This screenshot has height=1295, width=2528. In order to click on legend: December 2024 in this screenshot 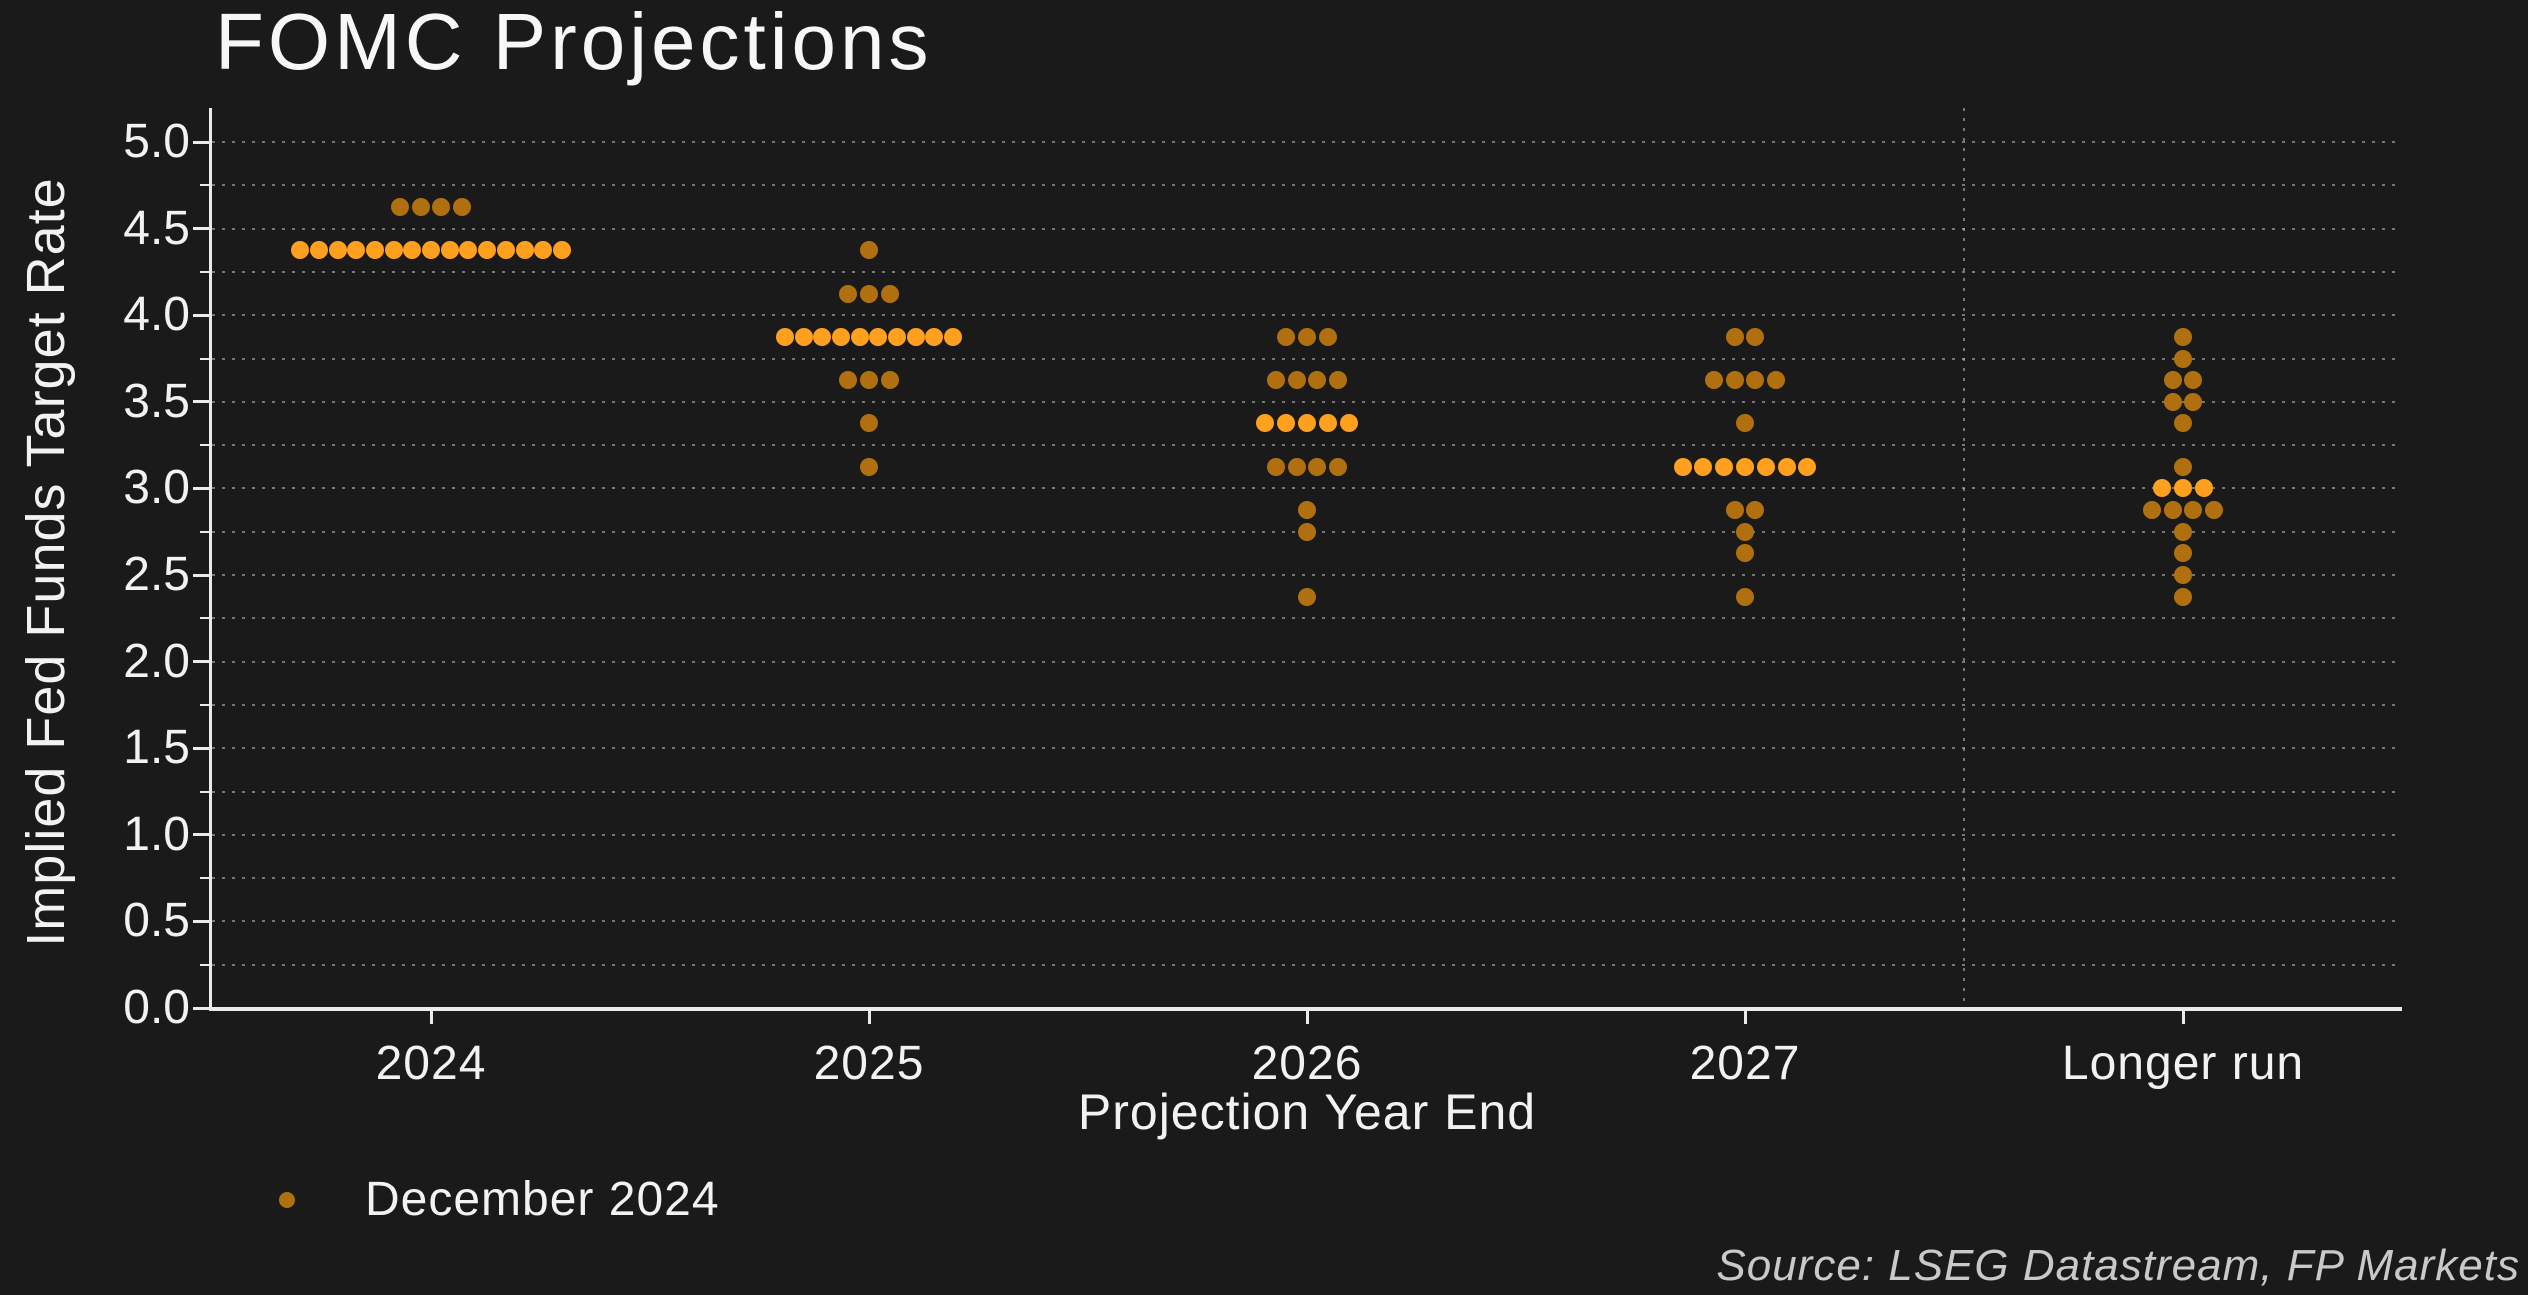, I will do `click(499, 1200)`.